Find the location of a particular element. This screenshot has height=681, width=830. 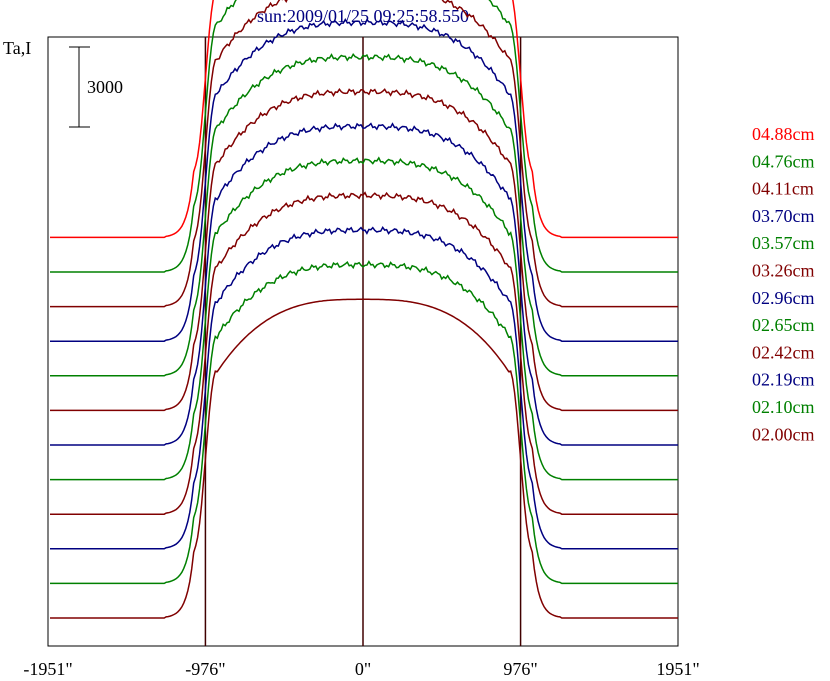

legend-entry-03.57cm: 03.57cm is located at coordinates (783, 243).